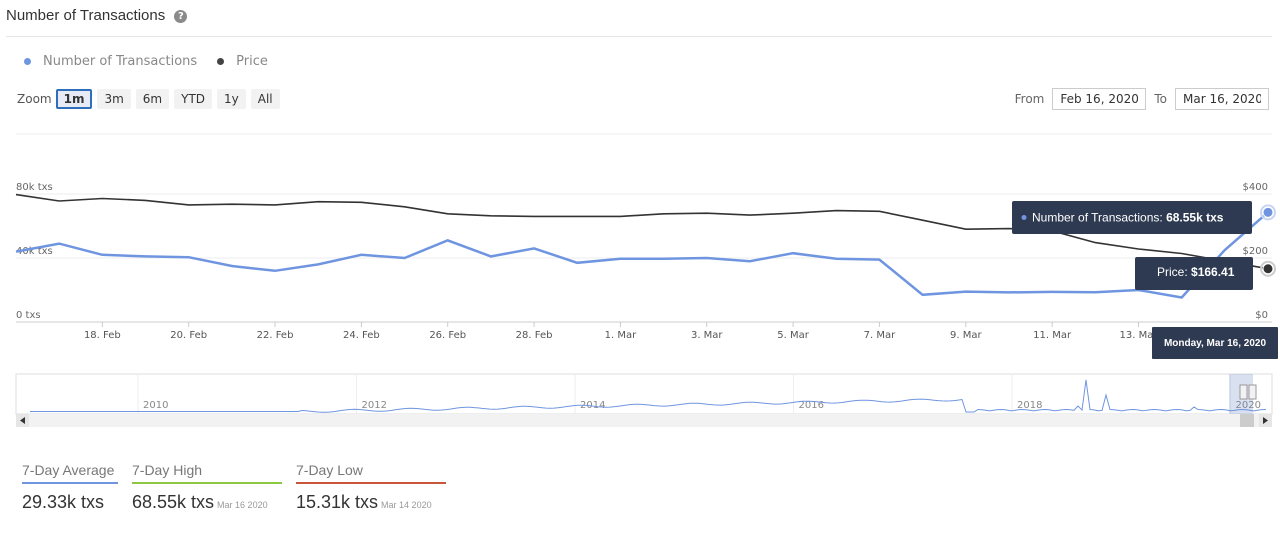  I want to click on legend-item-transactions: Number of Transactions, so click(110, 61).